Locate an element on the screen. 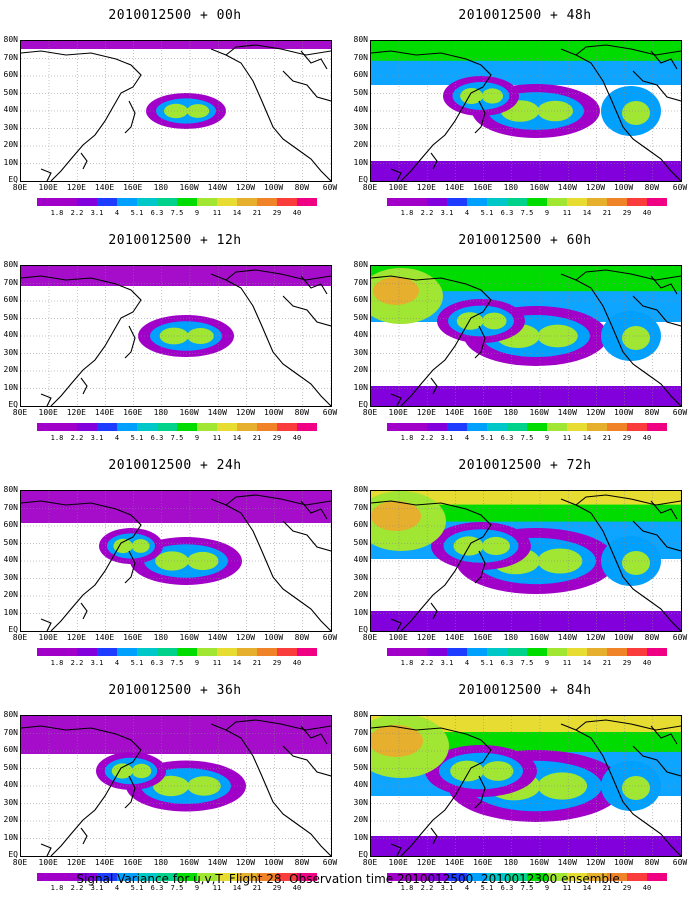 The image size is (700, 900). colorbar-label: 14 is located at coordinates (587, 888).